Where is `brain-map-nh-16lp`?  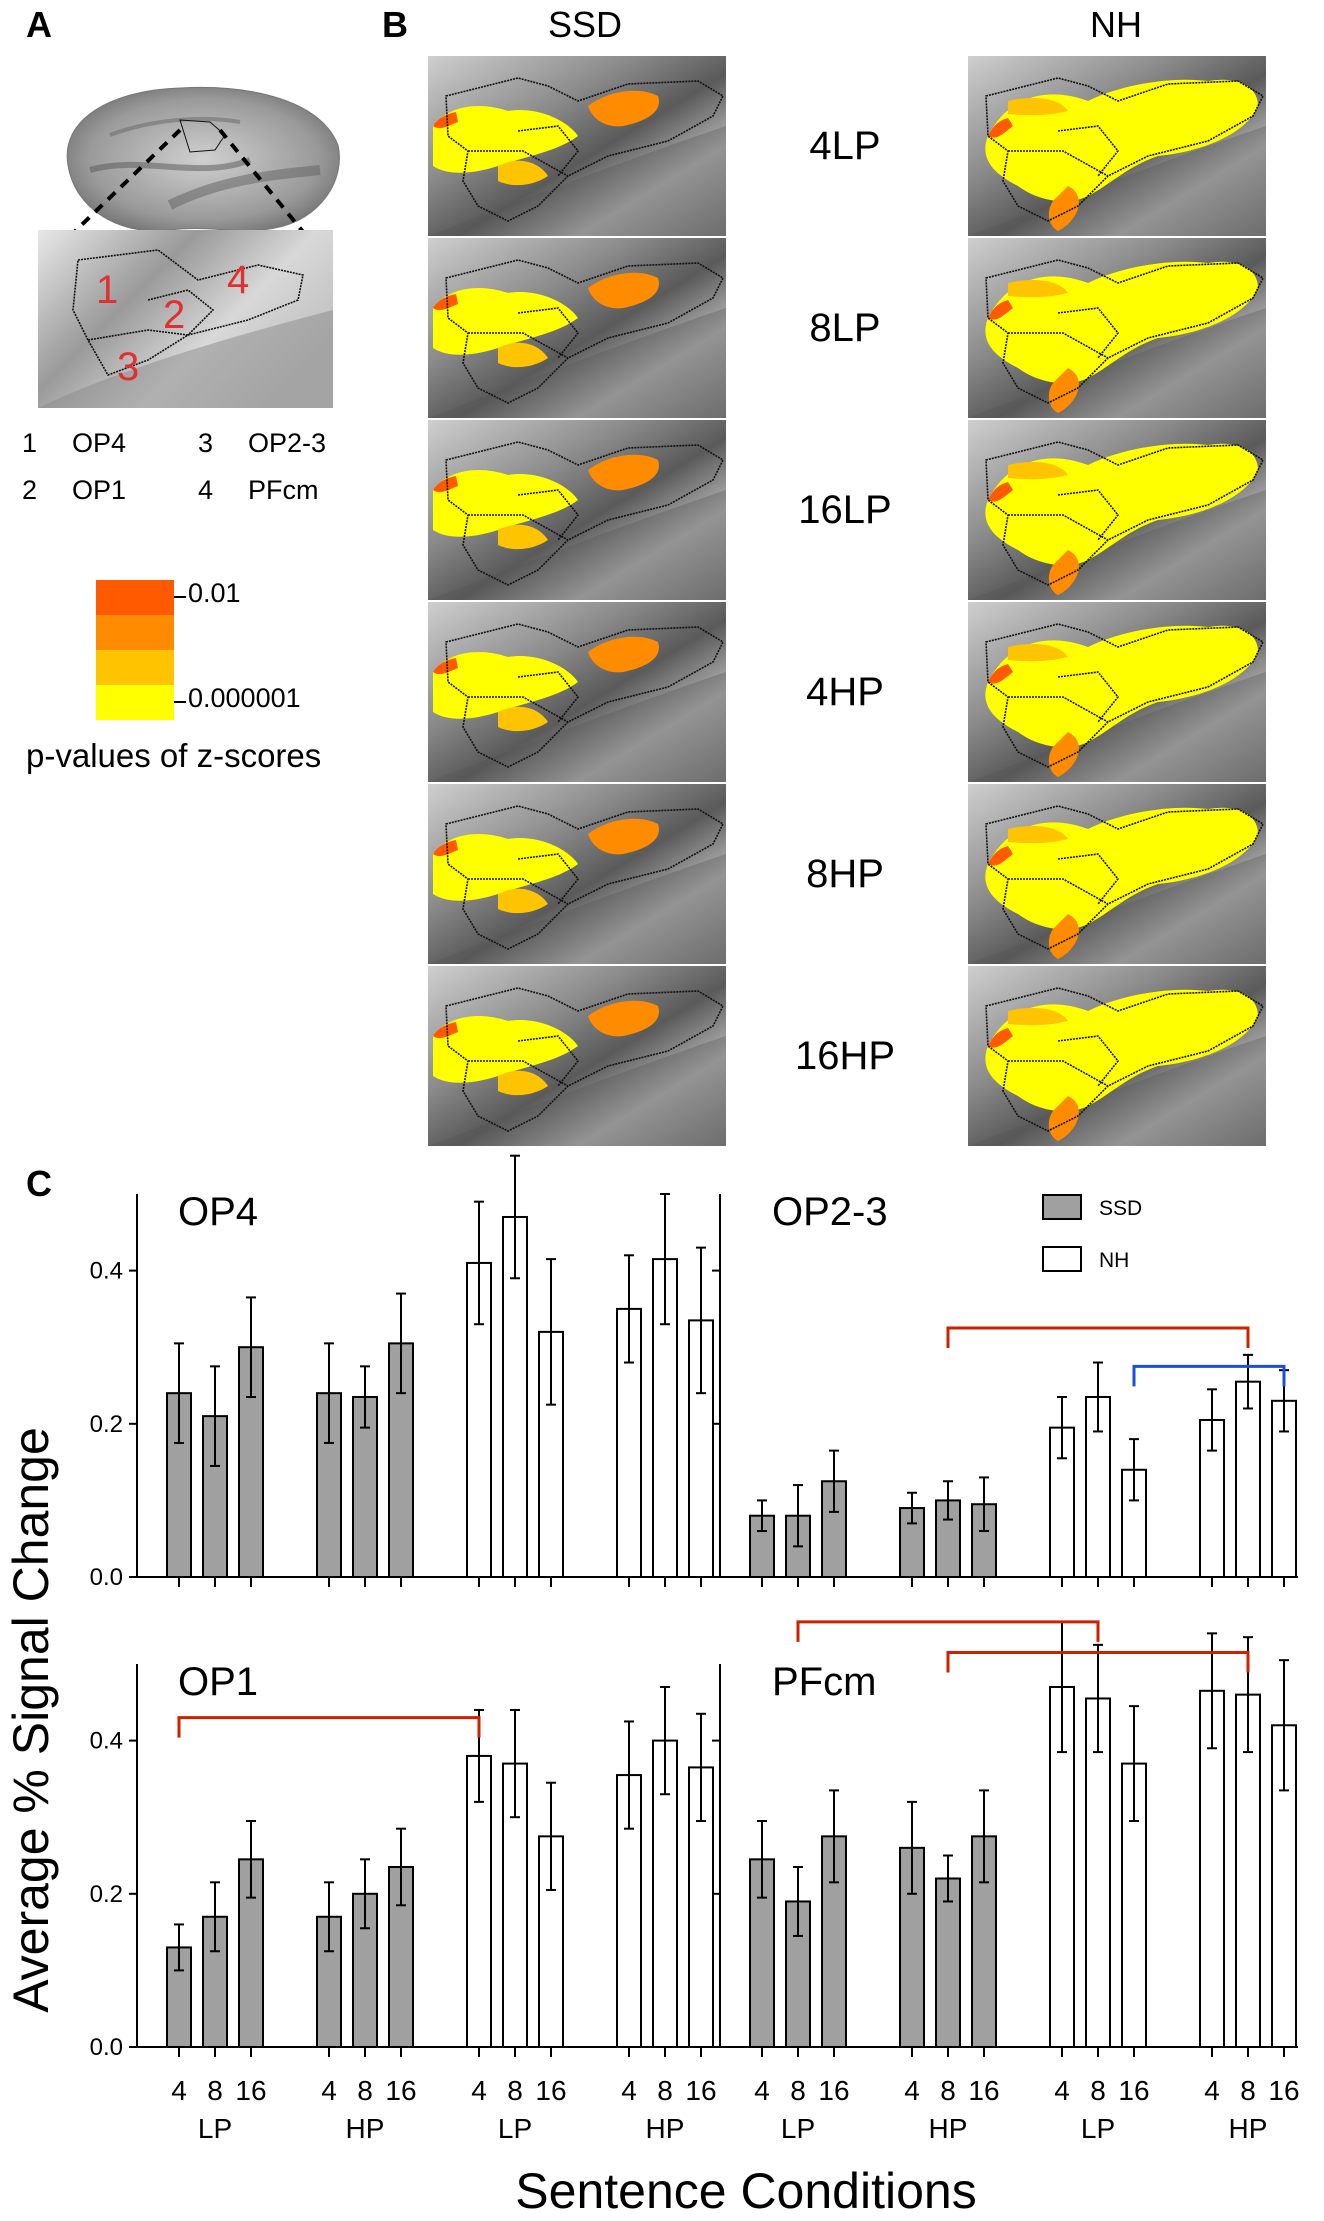 brain-map-nh-16lp is located at coordinates (1117, 510).